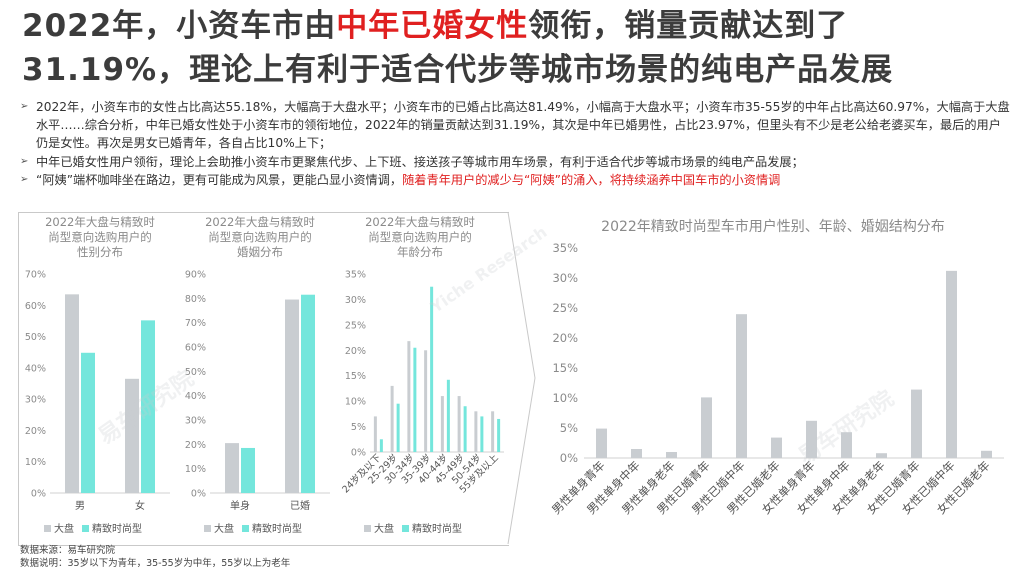 The width and height of the screenshot is (1024, 576). Describe the element at coordinates (432, 26) in the screenshot. I see `title-highlight: 中年已婚女性` at that location.